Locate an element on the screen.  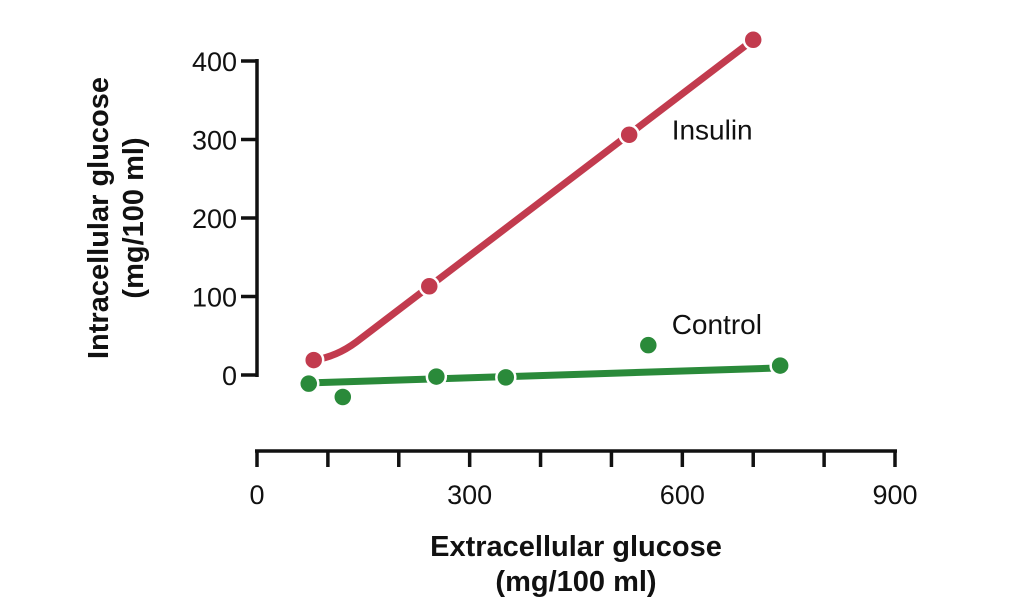
control-fit-line is located at coordinates (545, 375).